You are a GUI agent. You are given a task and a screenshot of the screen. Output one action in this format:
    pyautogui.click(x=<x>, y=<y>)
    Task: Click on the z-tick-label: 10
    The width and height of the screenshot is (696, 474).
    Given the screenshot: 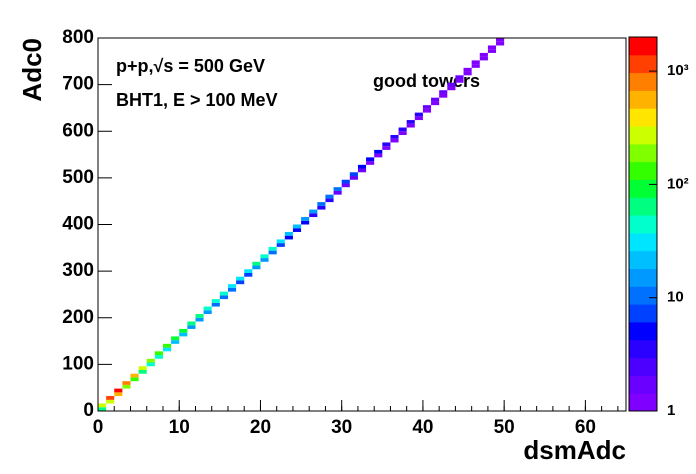 What is the action you would take?
    pyautogui.click(x=675, y=297)
    